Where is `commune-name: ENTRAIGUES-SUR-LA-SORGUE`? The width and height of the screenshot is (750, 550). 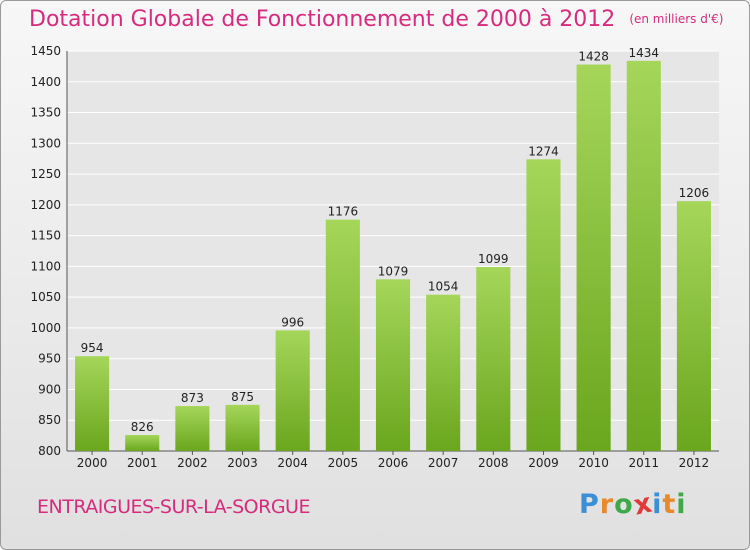 commune-name: ENTRAIGUES-SUR-LA-SORGUE is located at coordinates (173, 507).